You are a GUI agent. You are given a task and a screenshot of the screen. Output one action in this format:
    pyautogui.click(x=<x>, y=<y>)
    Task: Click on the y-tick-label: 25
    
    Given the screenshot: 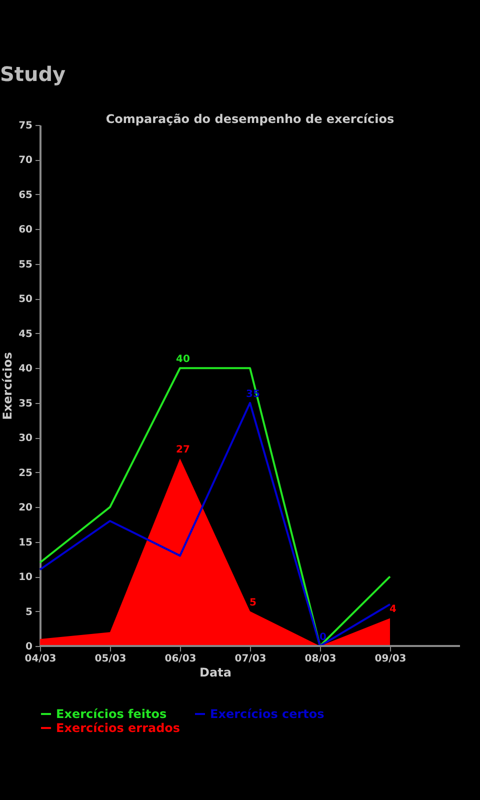 What is the action you would take?
    pyautogui.click(x=25, y=473)
    